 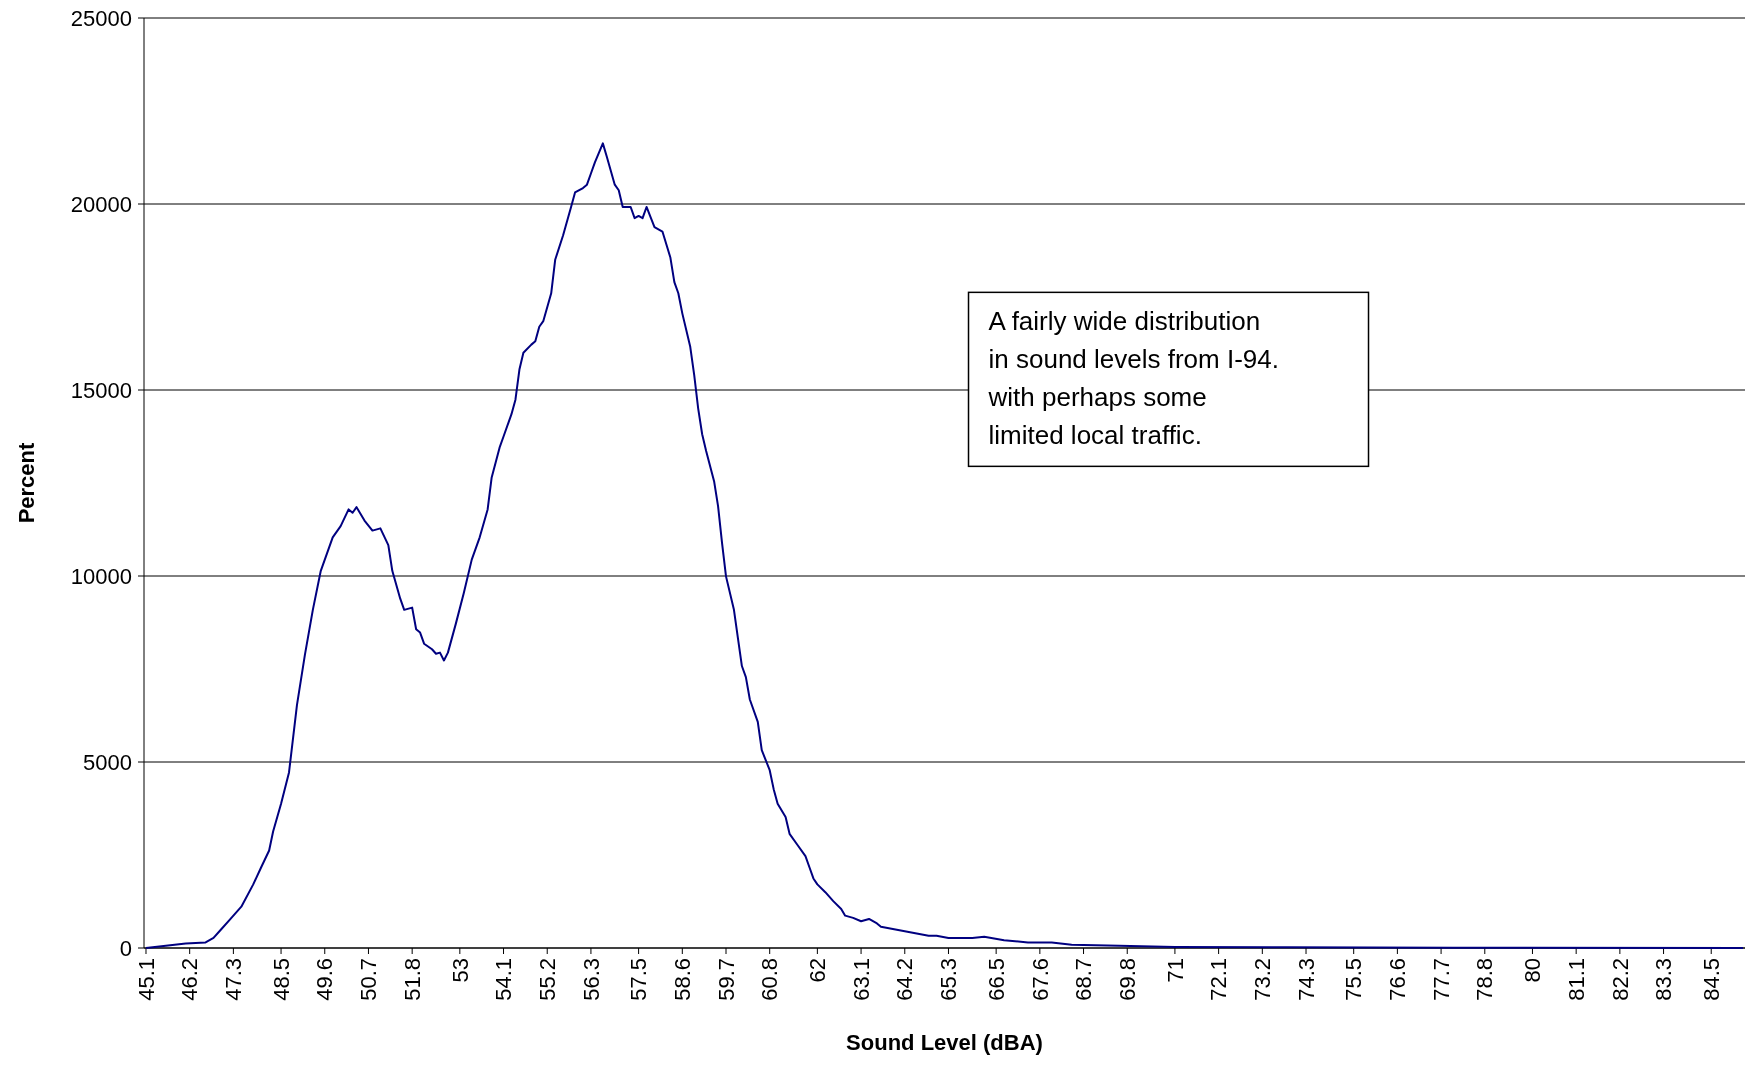 I want to click on x-tick-label: 84.5, so click(x=1711, y=979).